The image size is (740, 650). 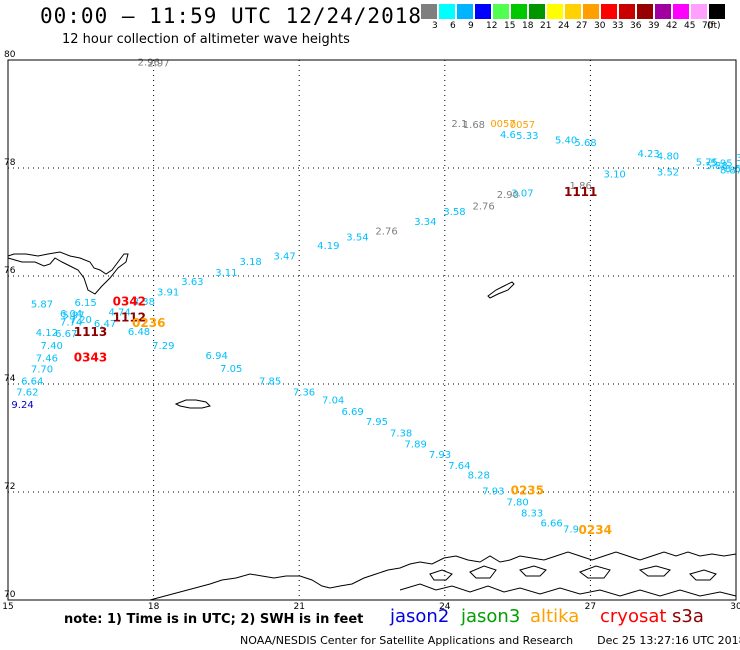 I want to click on wave-height-label: 4.12, so click(x=47, y=333).